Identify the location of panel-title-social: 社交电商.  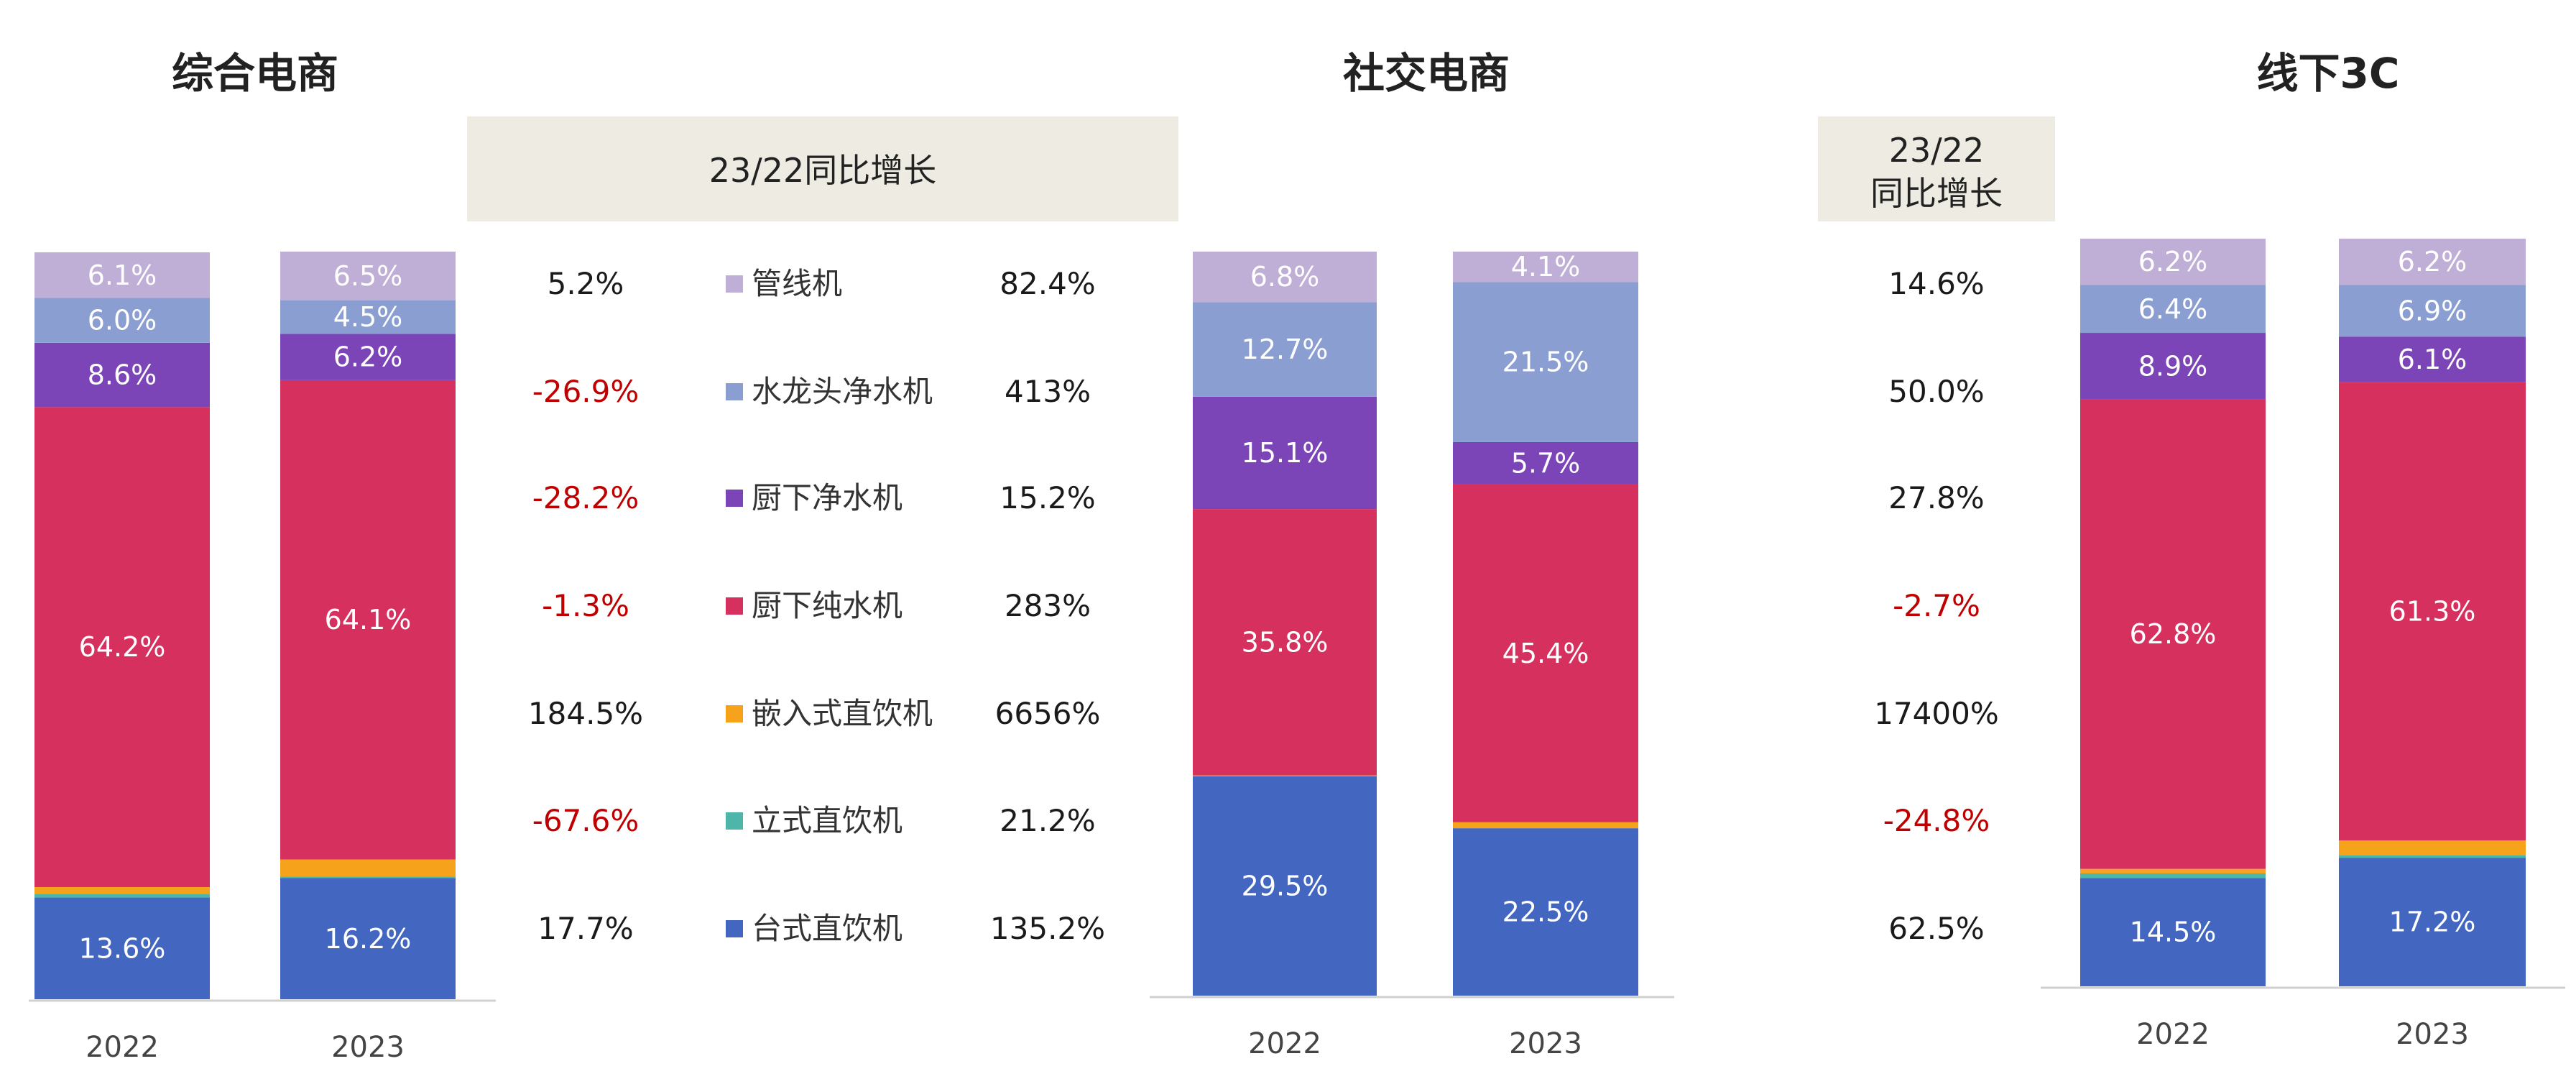
(1426, 73).